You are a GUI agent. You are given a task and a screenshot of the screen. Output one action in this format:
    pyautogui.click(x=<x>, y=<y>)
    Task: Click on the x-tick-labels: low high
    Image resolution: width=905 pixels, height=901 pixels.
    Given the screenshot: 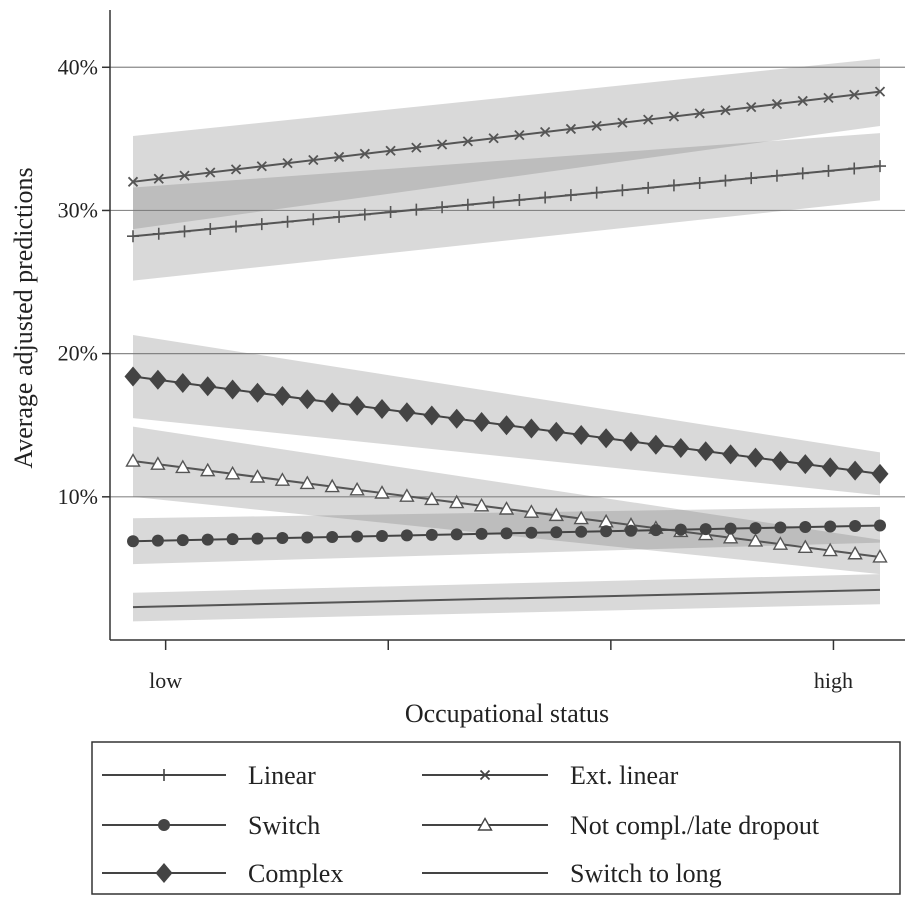 What is the action you would take?
    pyautogui.click(x=501, y=680)
    